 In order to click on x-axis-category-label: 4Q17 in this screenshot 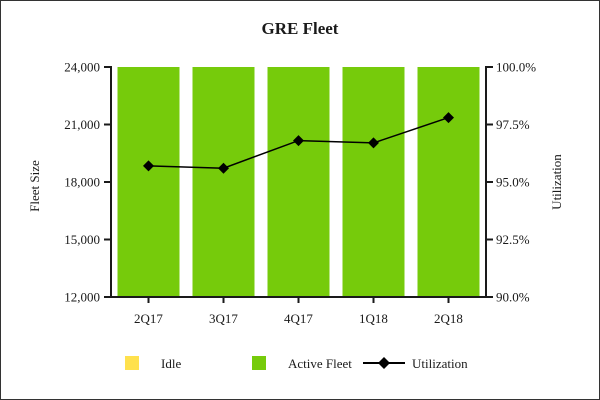, I will do `click(298, 318)`.